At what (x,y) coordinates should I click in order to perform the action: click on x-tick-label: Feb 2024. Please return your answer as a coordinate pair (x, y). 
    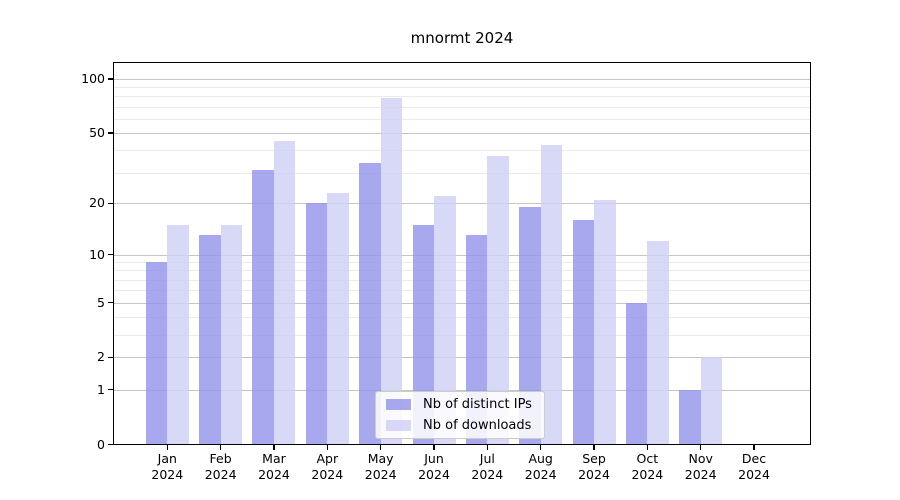
    Looking at the image, I should click on (221, 466).